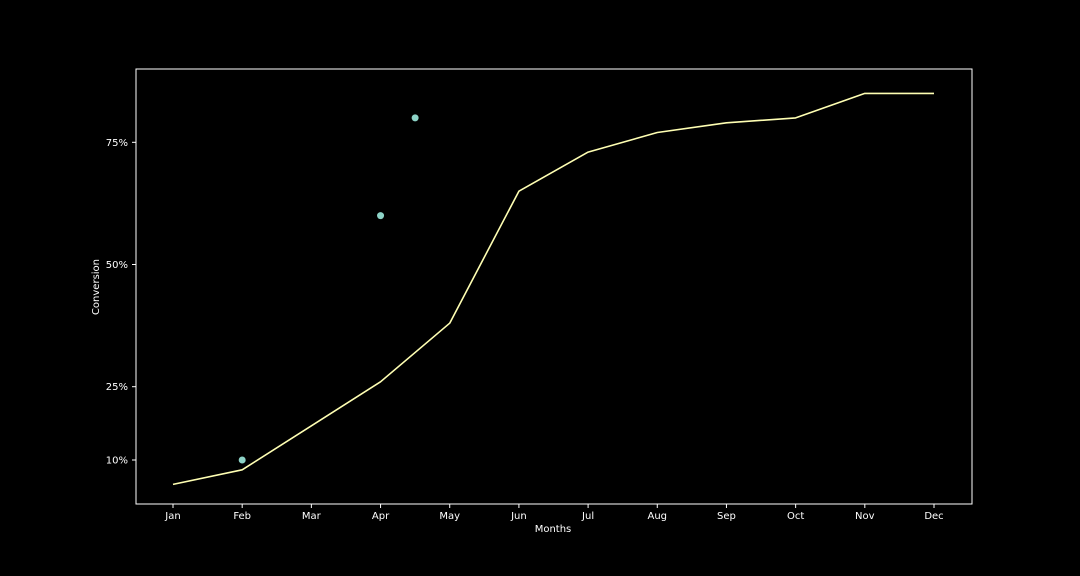  What do you see at coordinates (554, 513) in the screenshot?
I see `x-axis: Jan Feb Mar Apr May Jun Jul Aug Sep Oct Nov Dec` at bounding box center [554, 513].